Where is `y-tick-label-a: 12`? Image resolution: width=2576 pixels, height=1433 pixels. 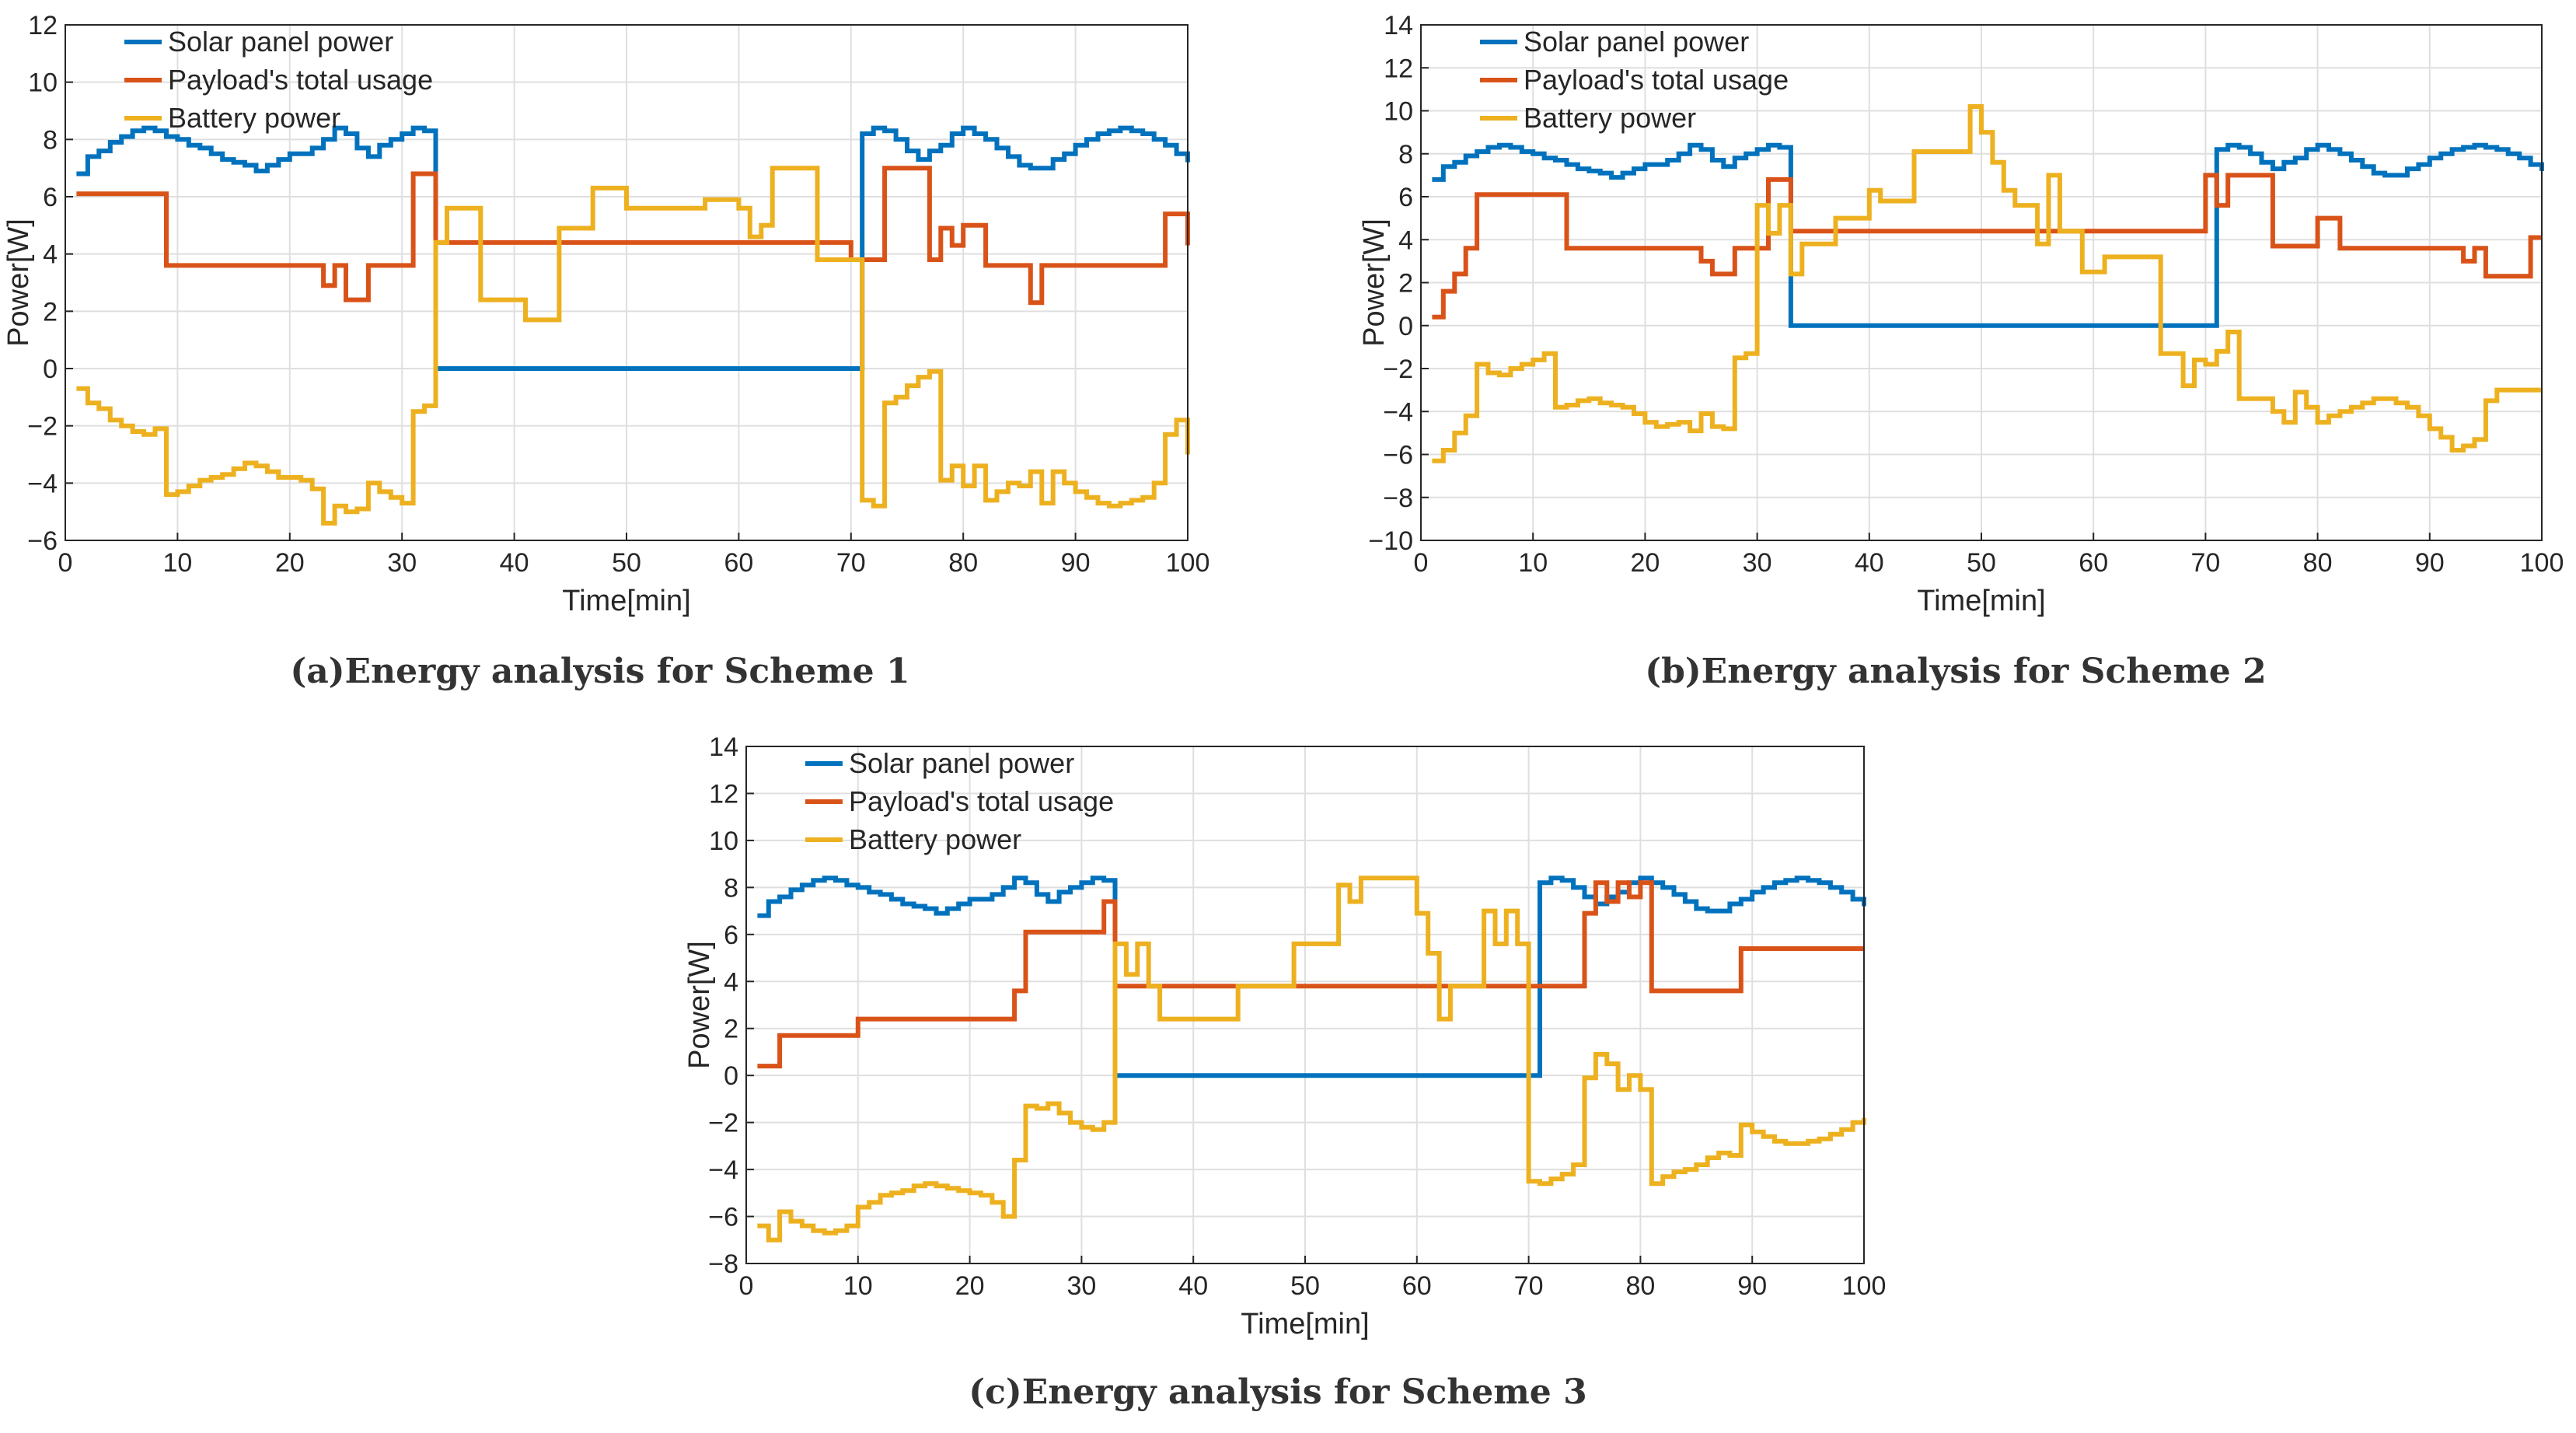 y-tick-label-a: 12 is located at coordinates (43, 25).